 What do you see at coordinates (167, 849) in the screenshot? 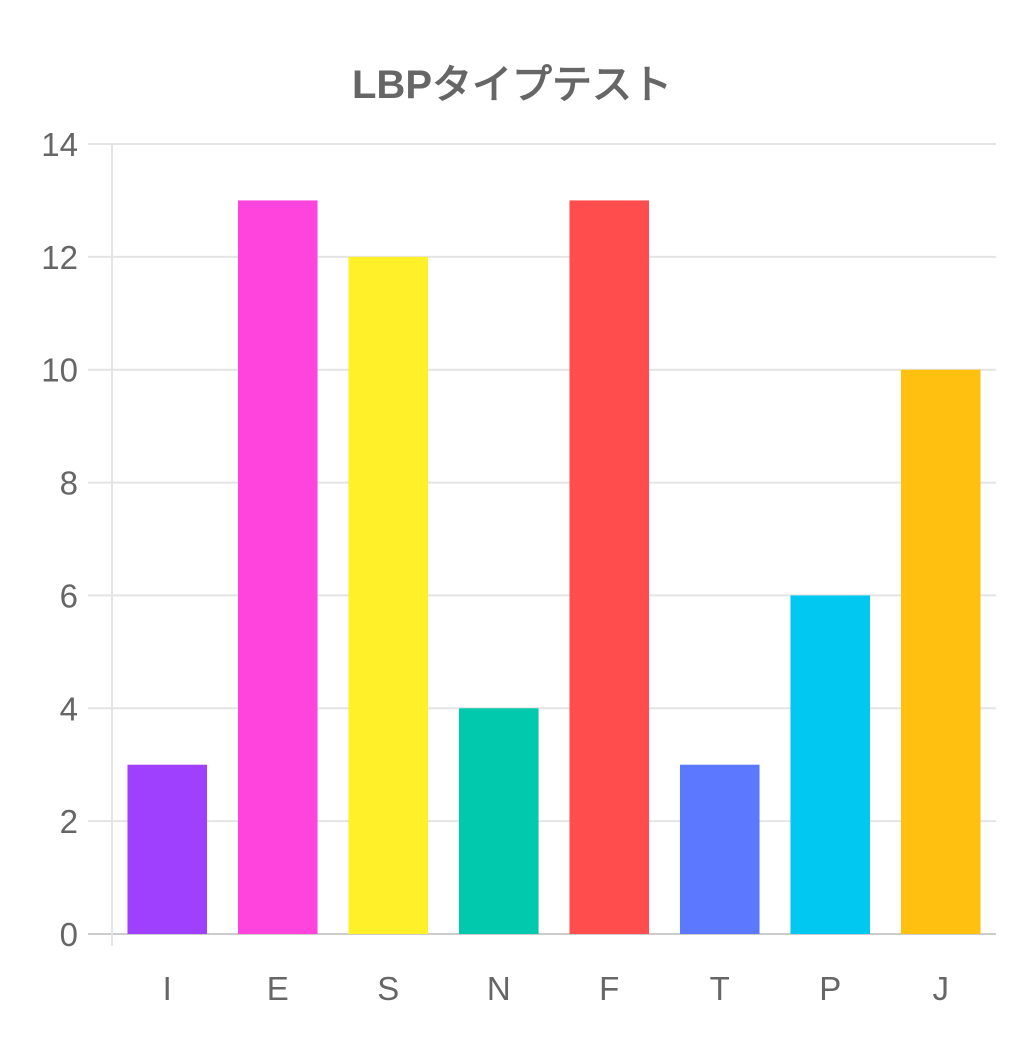
I see `bar-i` at bounding box center [167, 849].